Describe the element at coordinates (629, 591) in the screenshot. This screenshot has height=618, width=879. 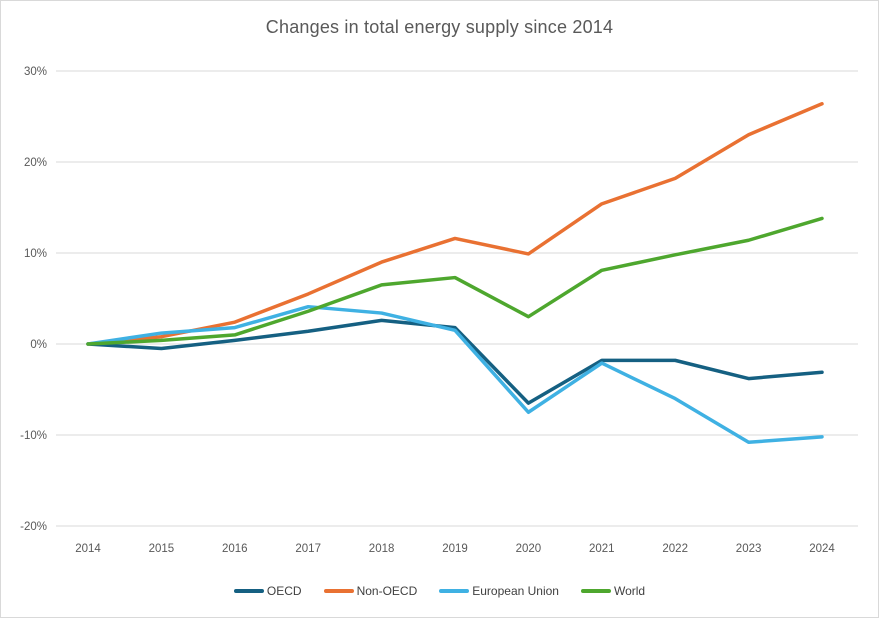
I see `legend-label-world: World` at that location.